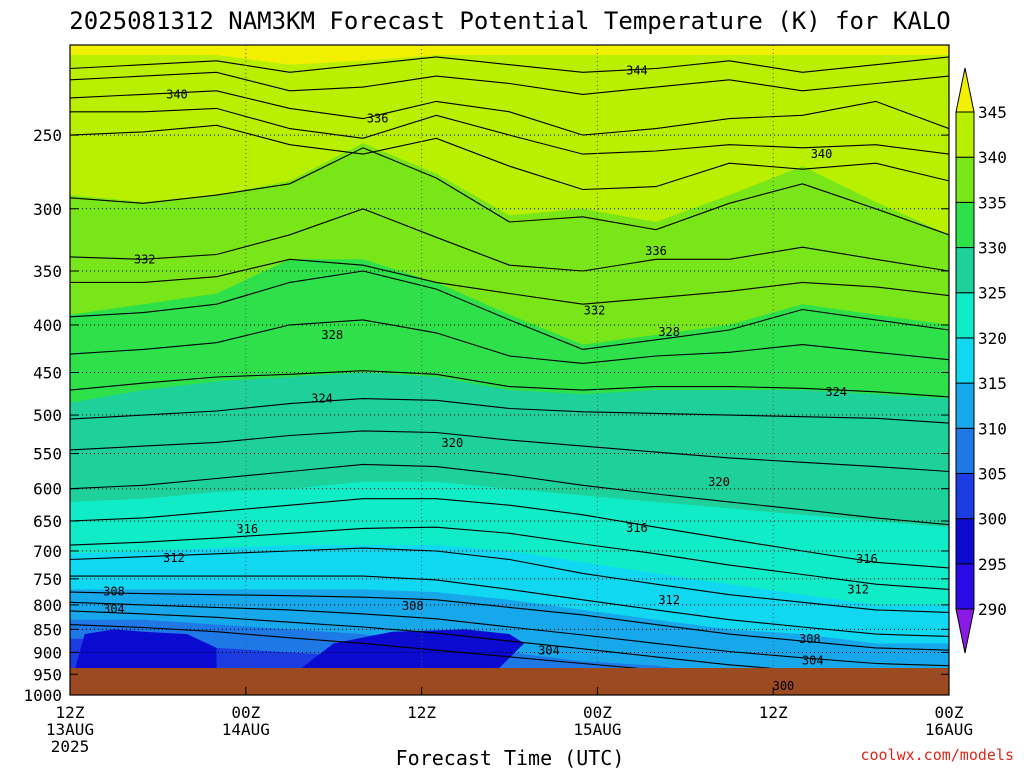 The image size is (1024, 768). I want to click on x-tick-label: 16AUG, so click(949, 729).